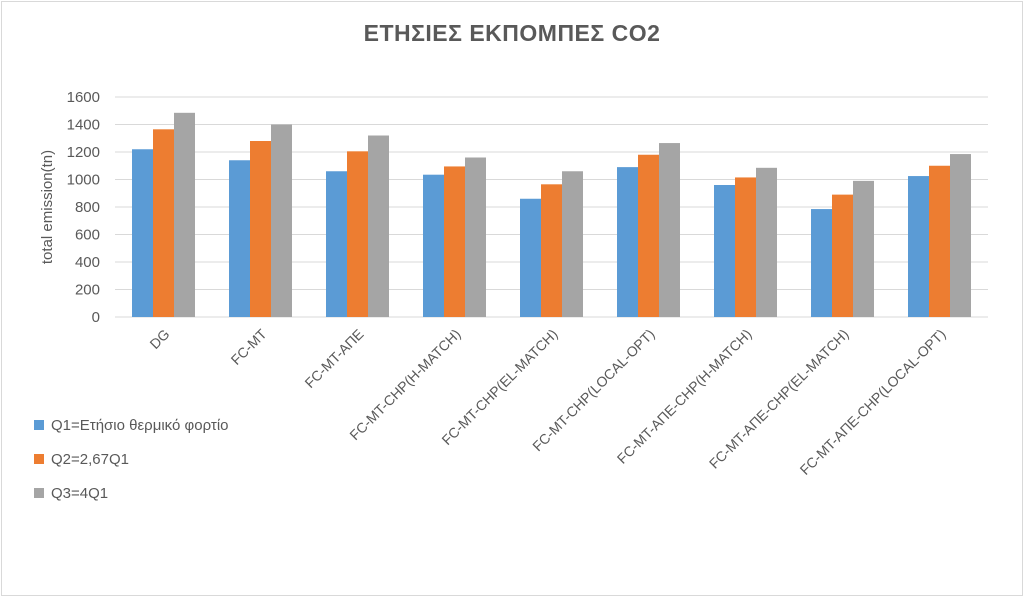 The width and height of the screenshot is (1024, 597). I want to click on chart-title: ΕΤΗΣΙΕΣ ΕΚΠΟΜΠΕΣ CO2, so click(512, 33).